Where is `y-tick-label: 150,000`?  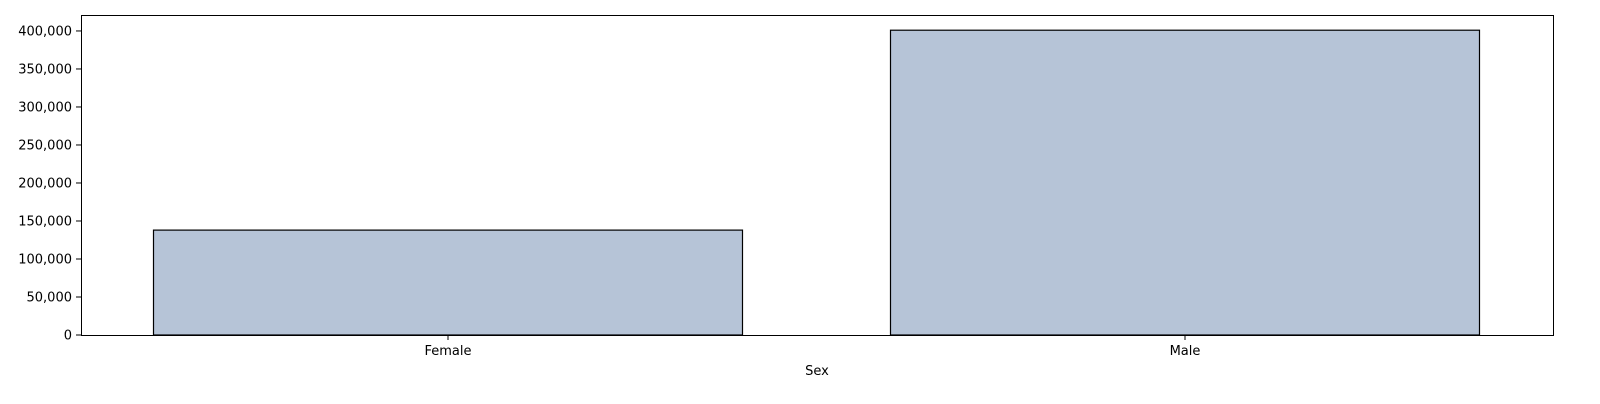 y-tick-label: 150,000 is located at coordinates (45, 221).